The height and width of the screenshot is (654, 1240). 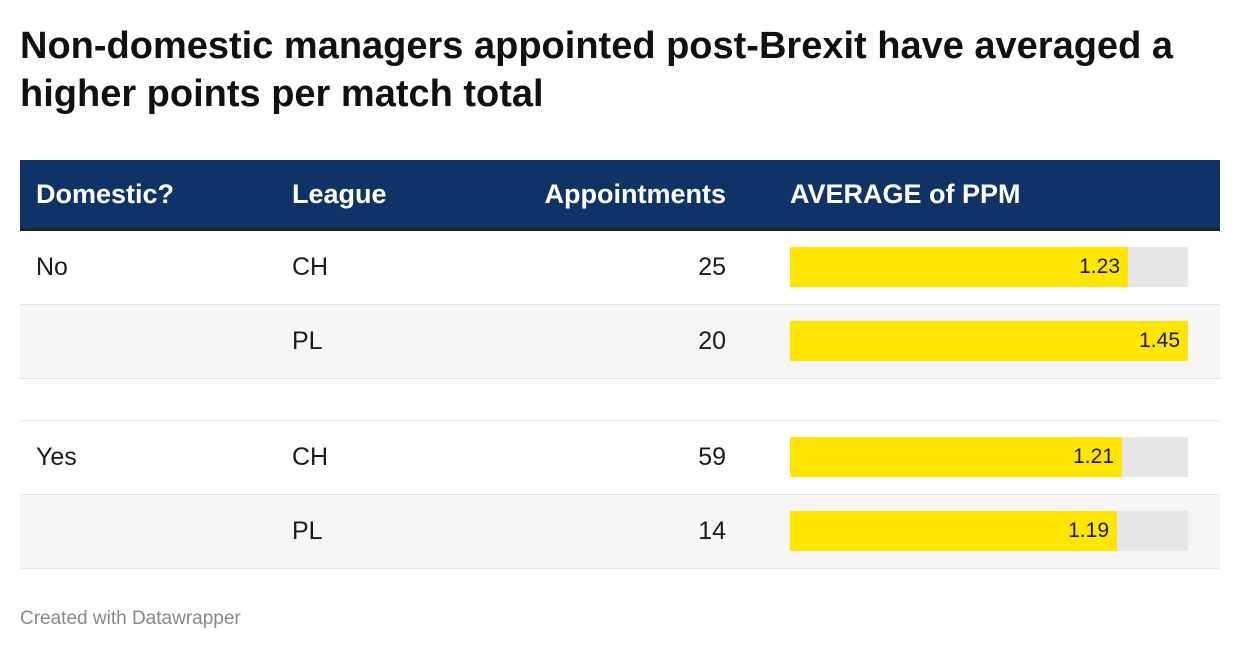 I want to click on cell-domestic: Yes, so click(x=56, y=457).